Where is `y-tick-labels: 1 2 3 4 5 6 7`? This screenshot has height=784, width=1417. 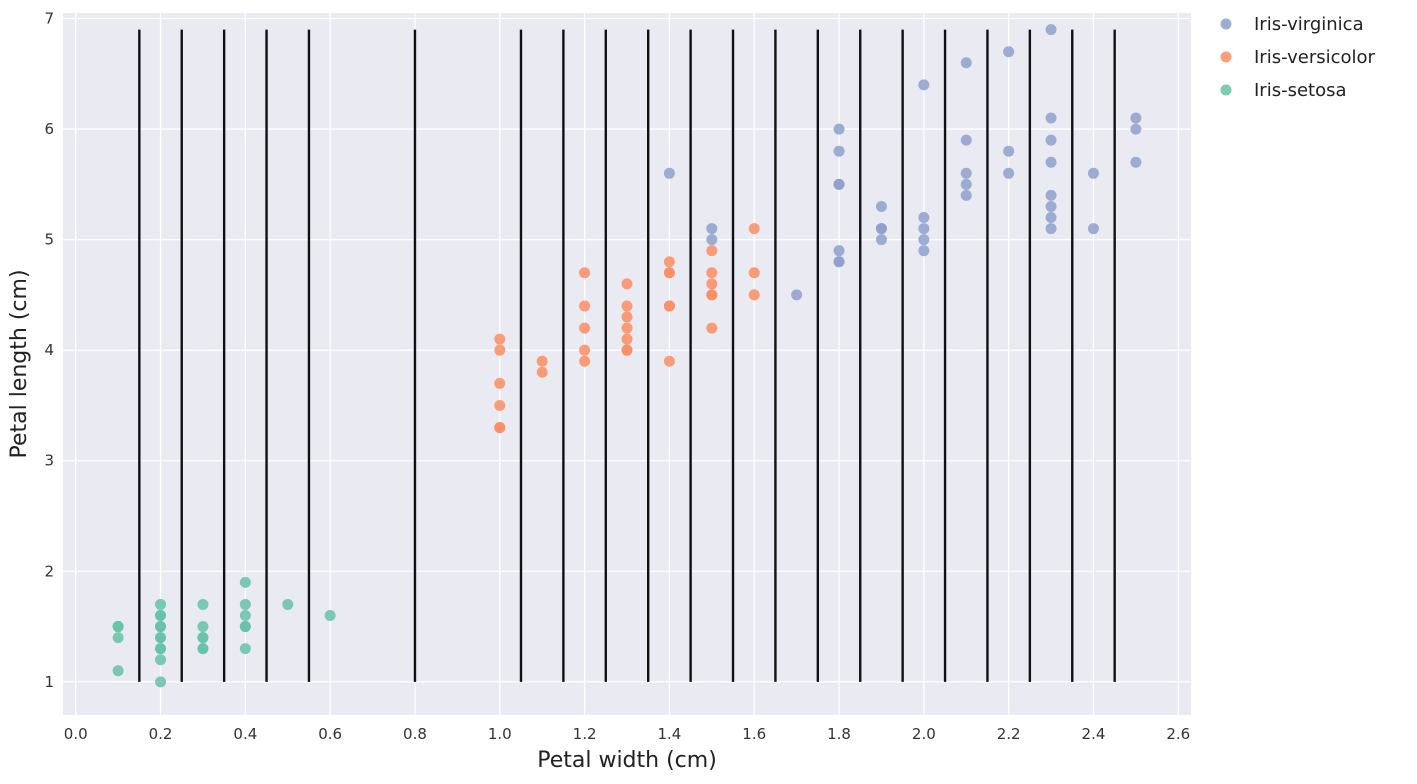 y-tick-labels: 1 2 3 4 5 6 7 is located at coordinates (49, 350).